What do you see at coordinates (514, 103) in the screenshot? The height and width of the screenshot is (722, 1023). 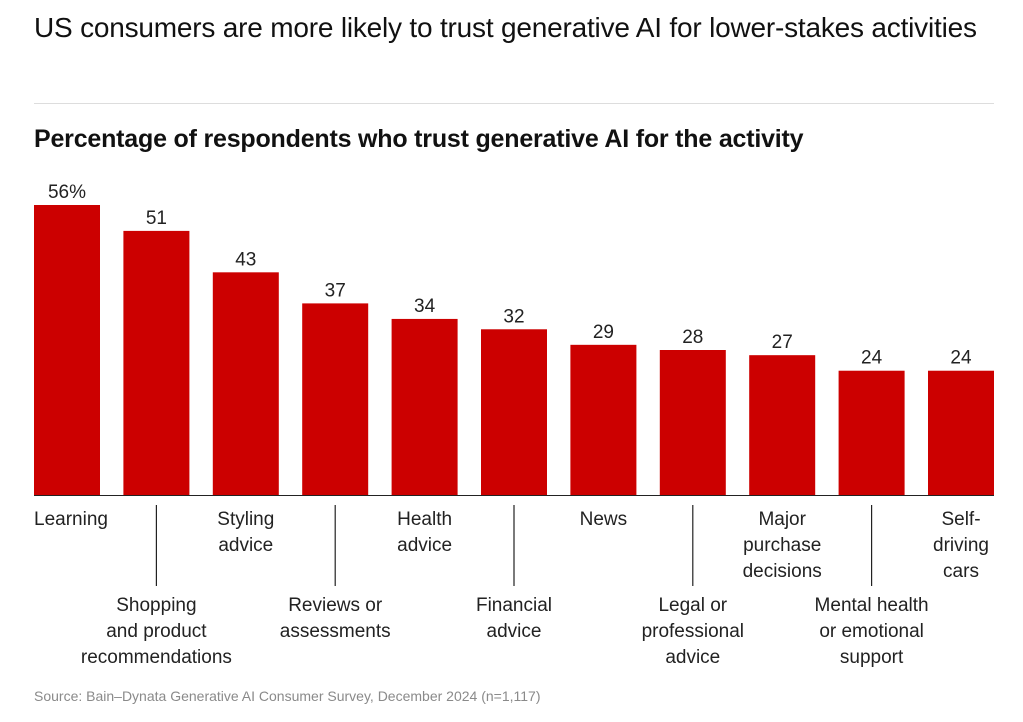 I see `title-divider` at bounding box center [514, 103].